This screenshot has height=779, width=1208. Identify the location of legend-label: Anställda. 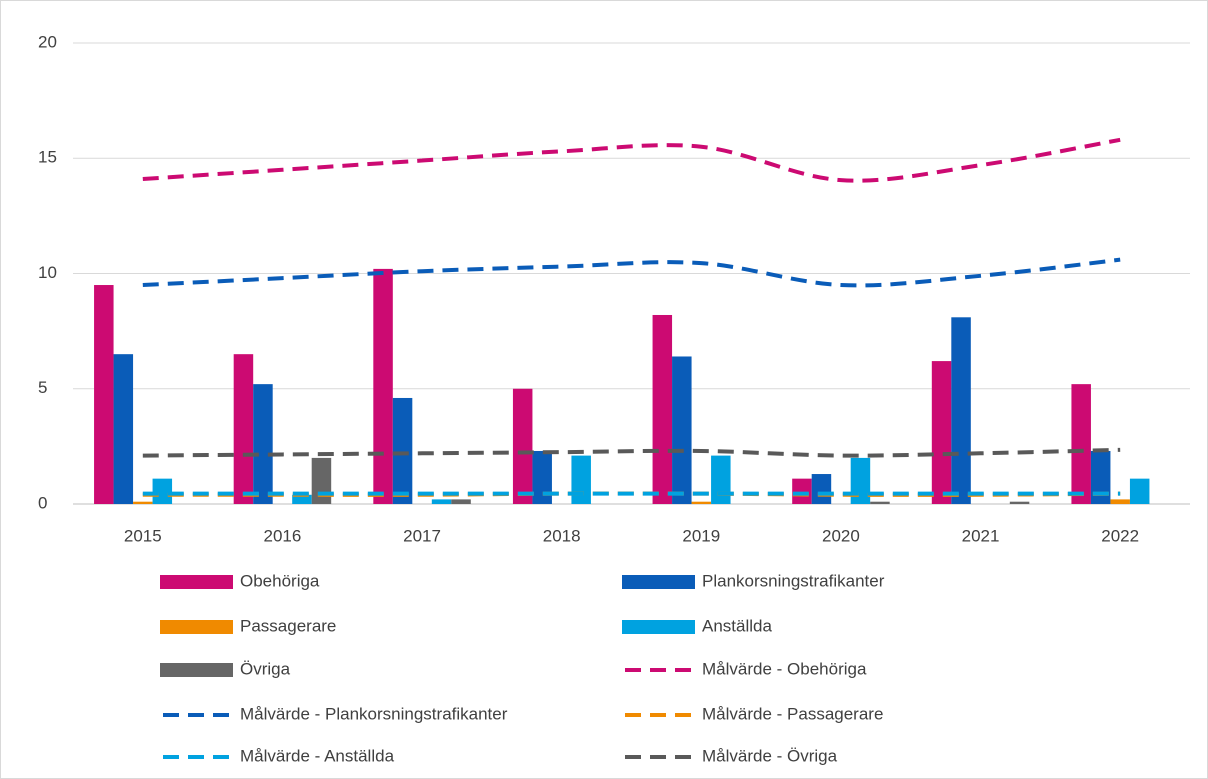
(737, 625).